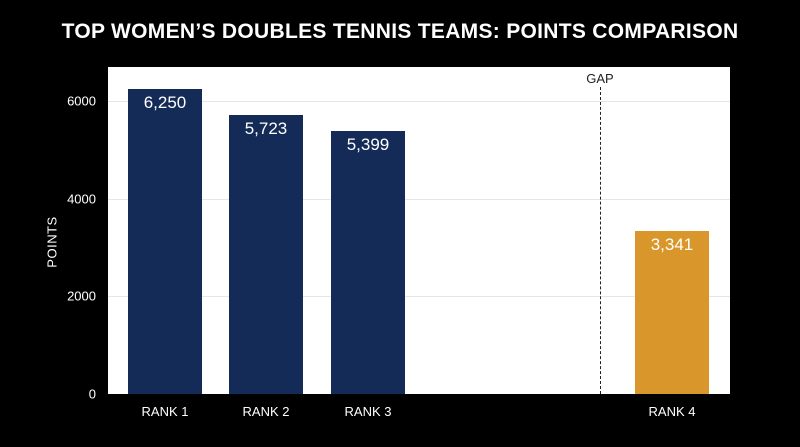  Describe the element at coordinates (672, 244) in the screenshot. I see `bar-value-label: 3,341` at that location.